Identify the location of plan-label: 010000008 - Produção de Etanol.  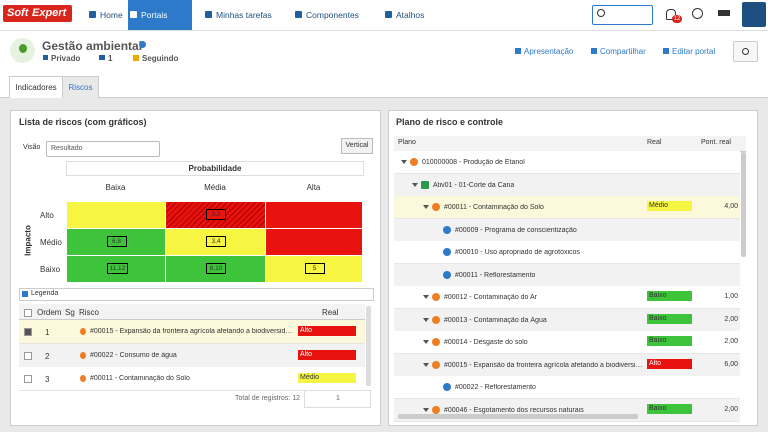
(473, 162).